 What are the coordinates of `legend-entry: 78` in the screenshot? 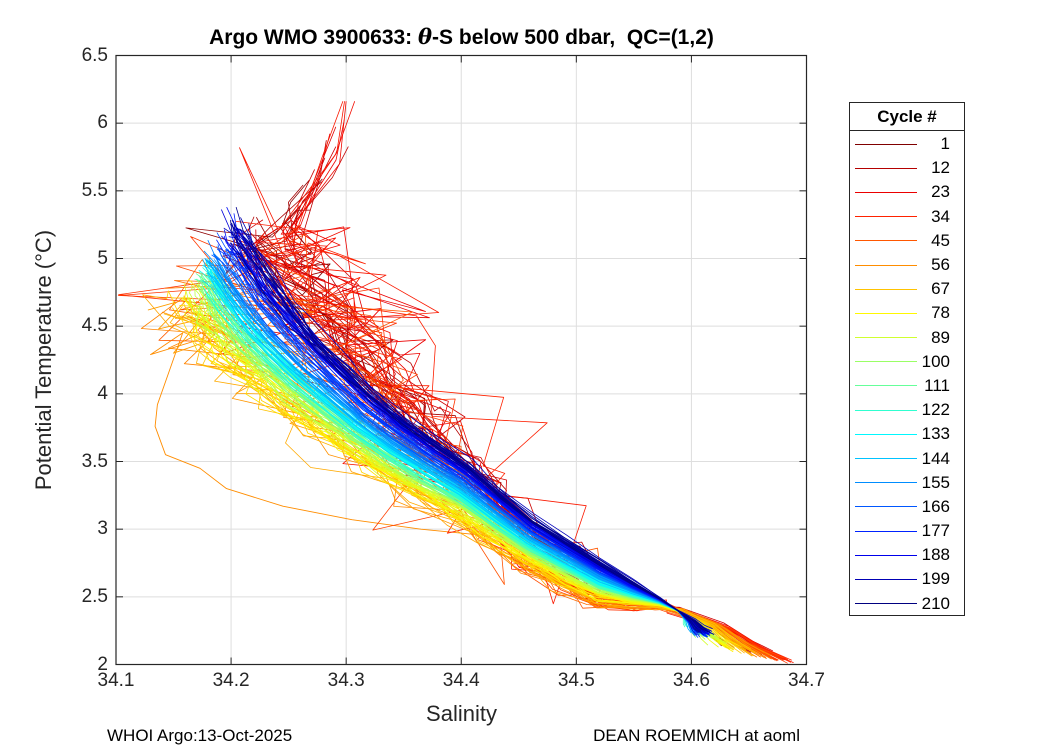 It's located at (907, 313).